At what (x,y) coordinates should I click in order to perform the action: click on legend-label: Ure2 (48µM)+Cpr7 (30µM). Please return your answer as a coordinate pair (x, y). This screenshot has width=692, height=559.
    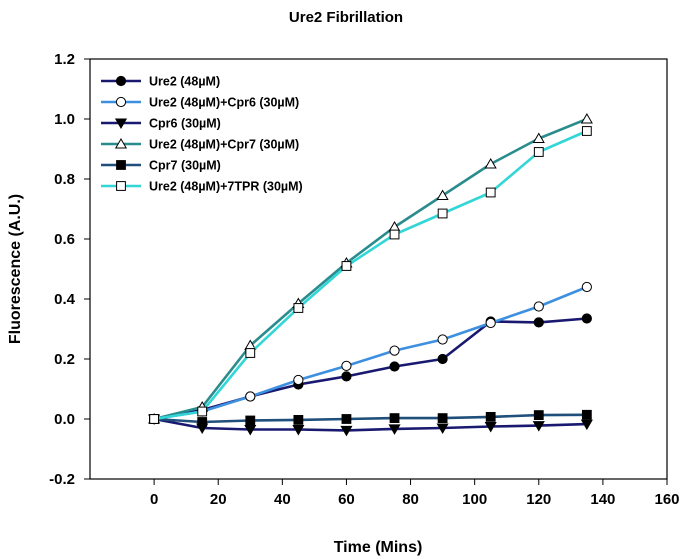
    Looking at the image, I should click on (224, 145).